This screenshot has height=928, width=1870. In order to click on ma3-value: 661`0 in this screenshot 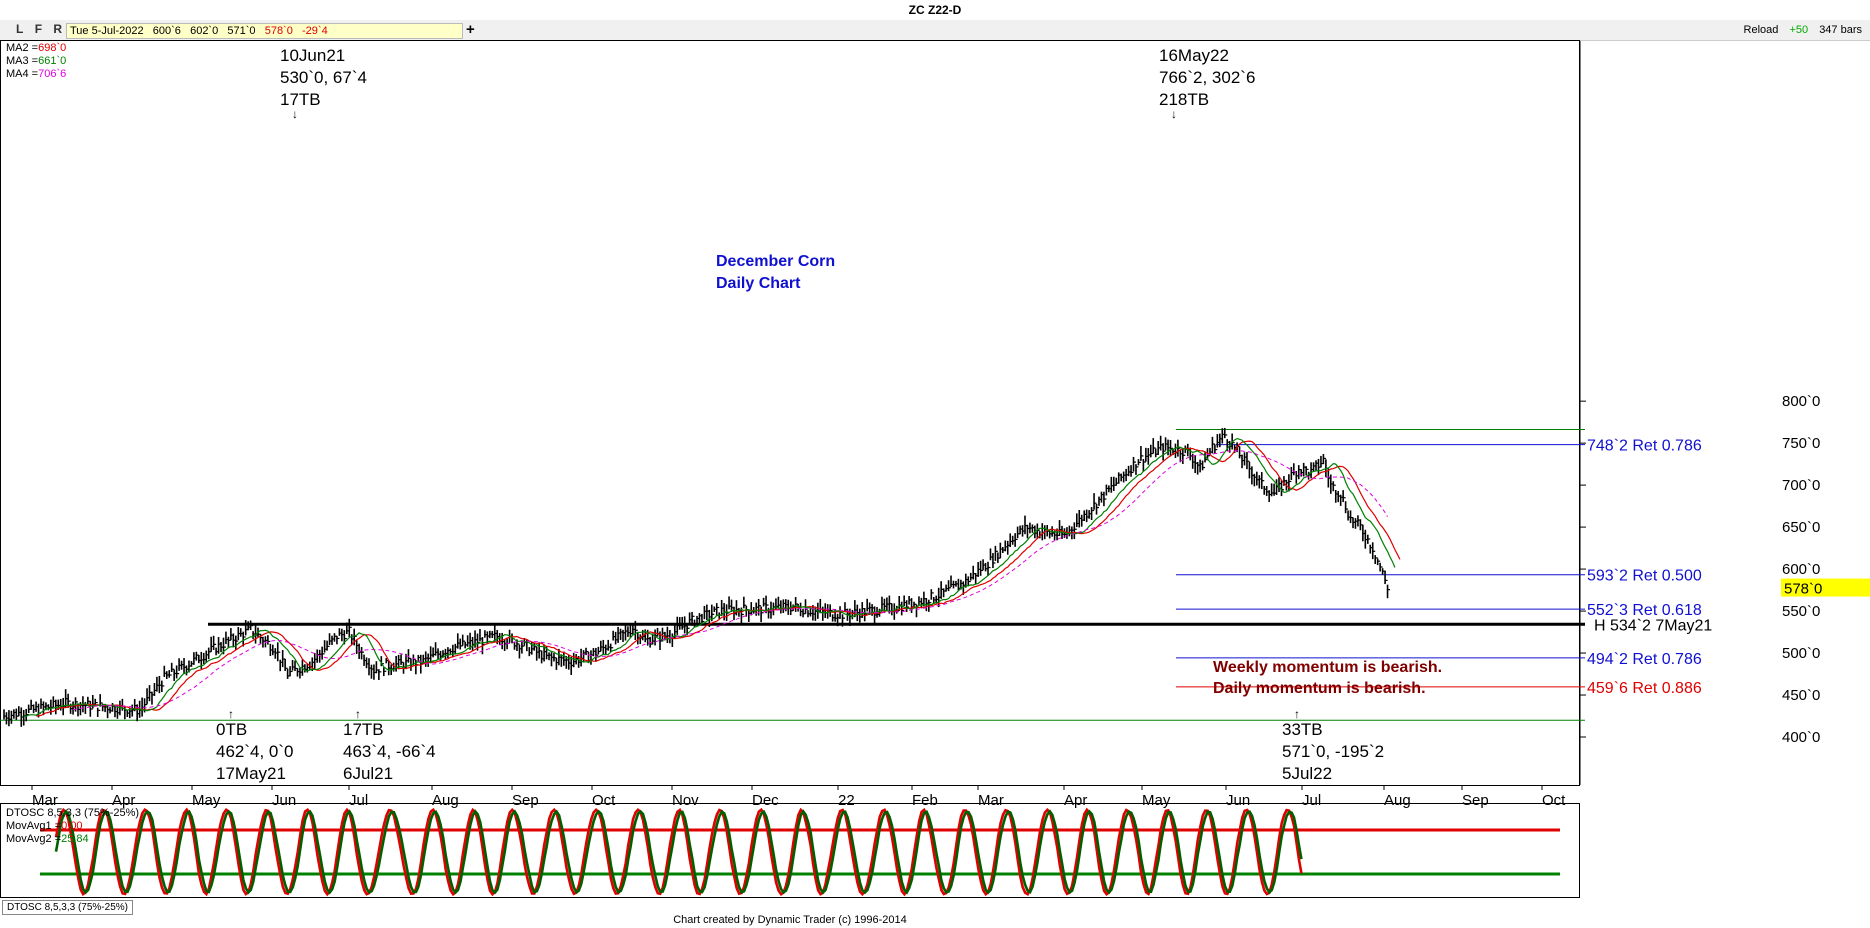, I will do `click(52, 61)`.